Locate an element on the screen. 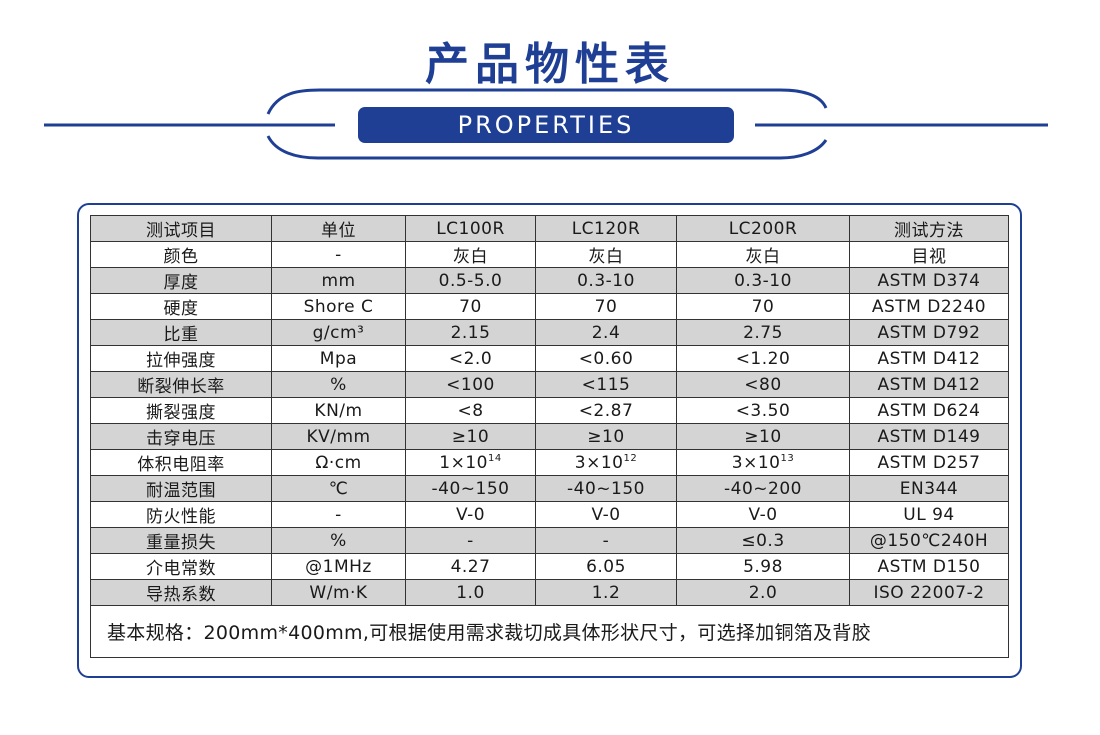 This screenshot has width=1100, height=735. table-cell: 2.4 is located at coordinates (606, 332).